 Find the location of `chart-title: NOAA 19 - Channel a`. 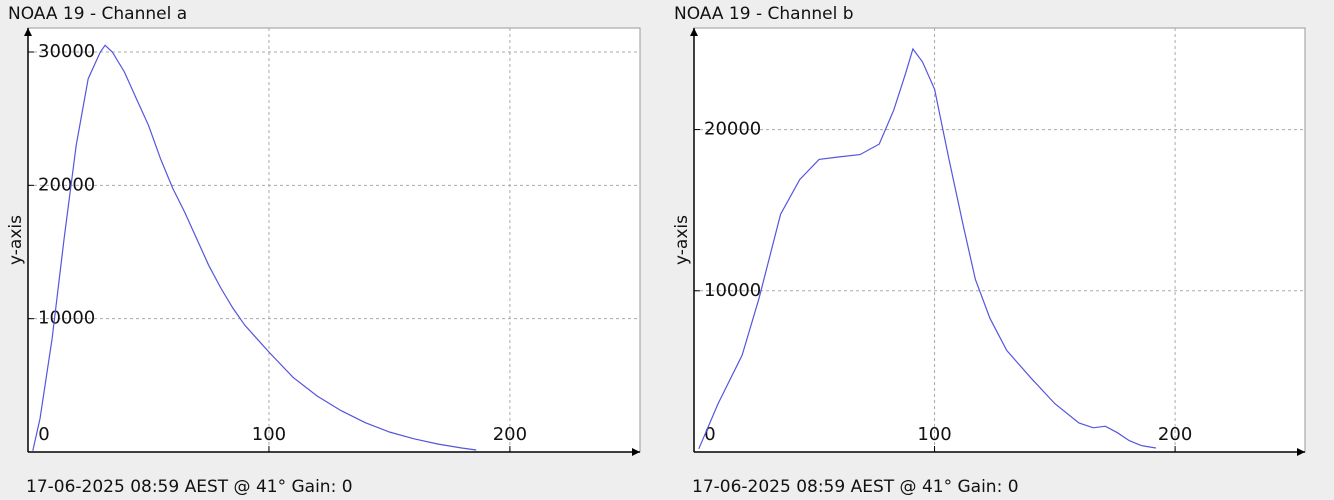

chart-title: NOAA 19 - Channel a is located at coordinates (97, 14).